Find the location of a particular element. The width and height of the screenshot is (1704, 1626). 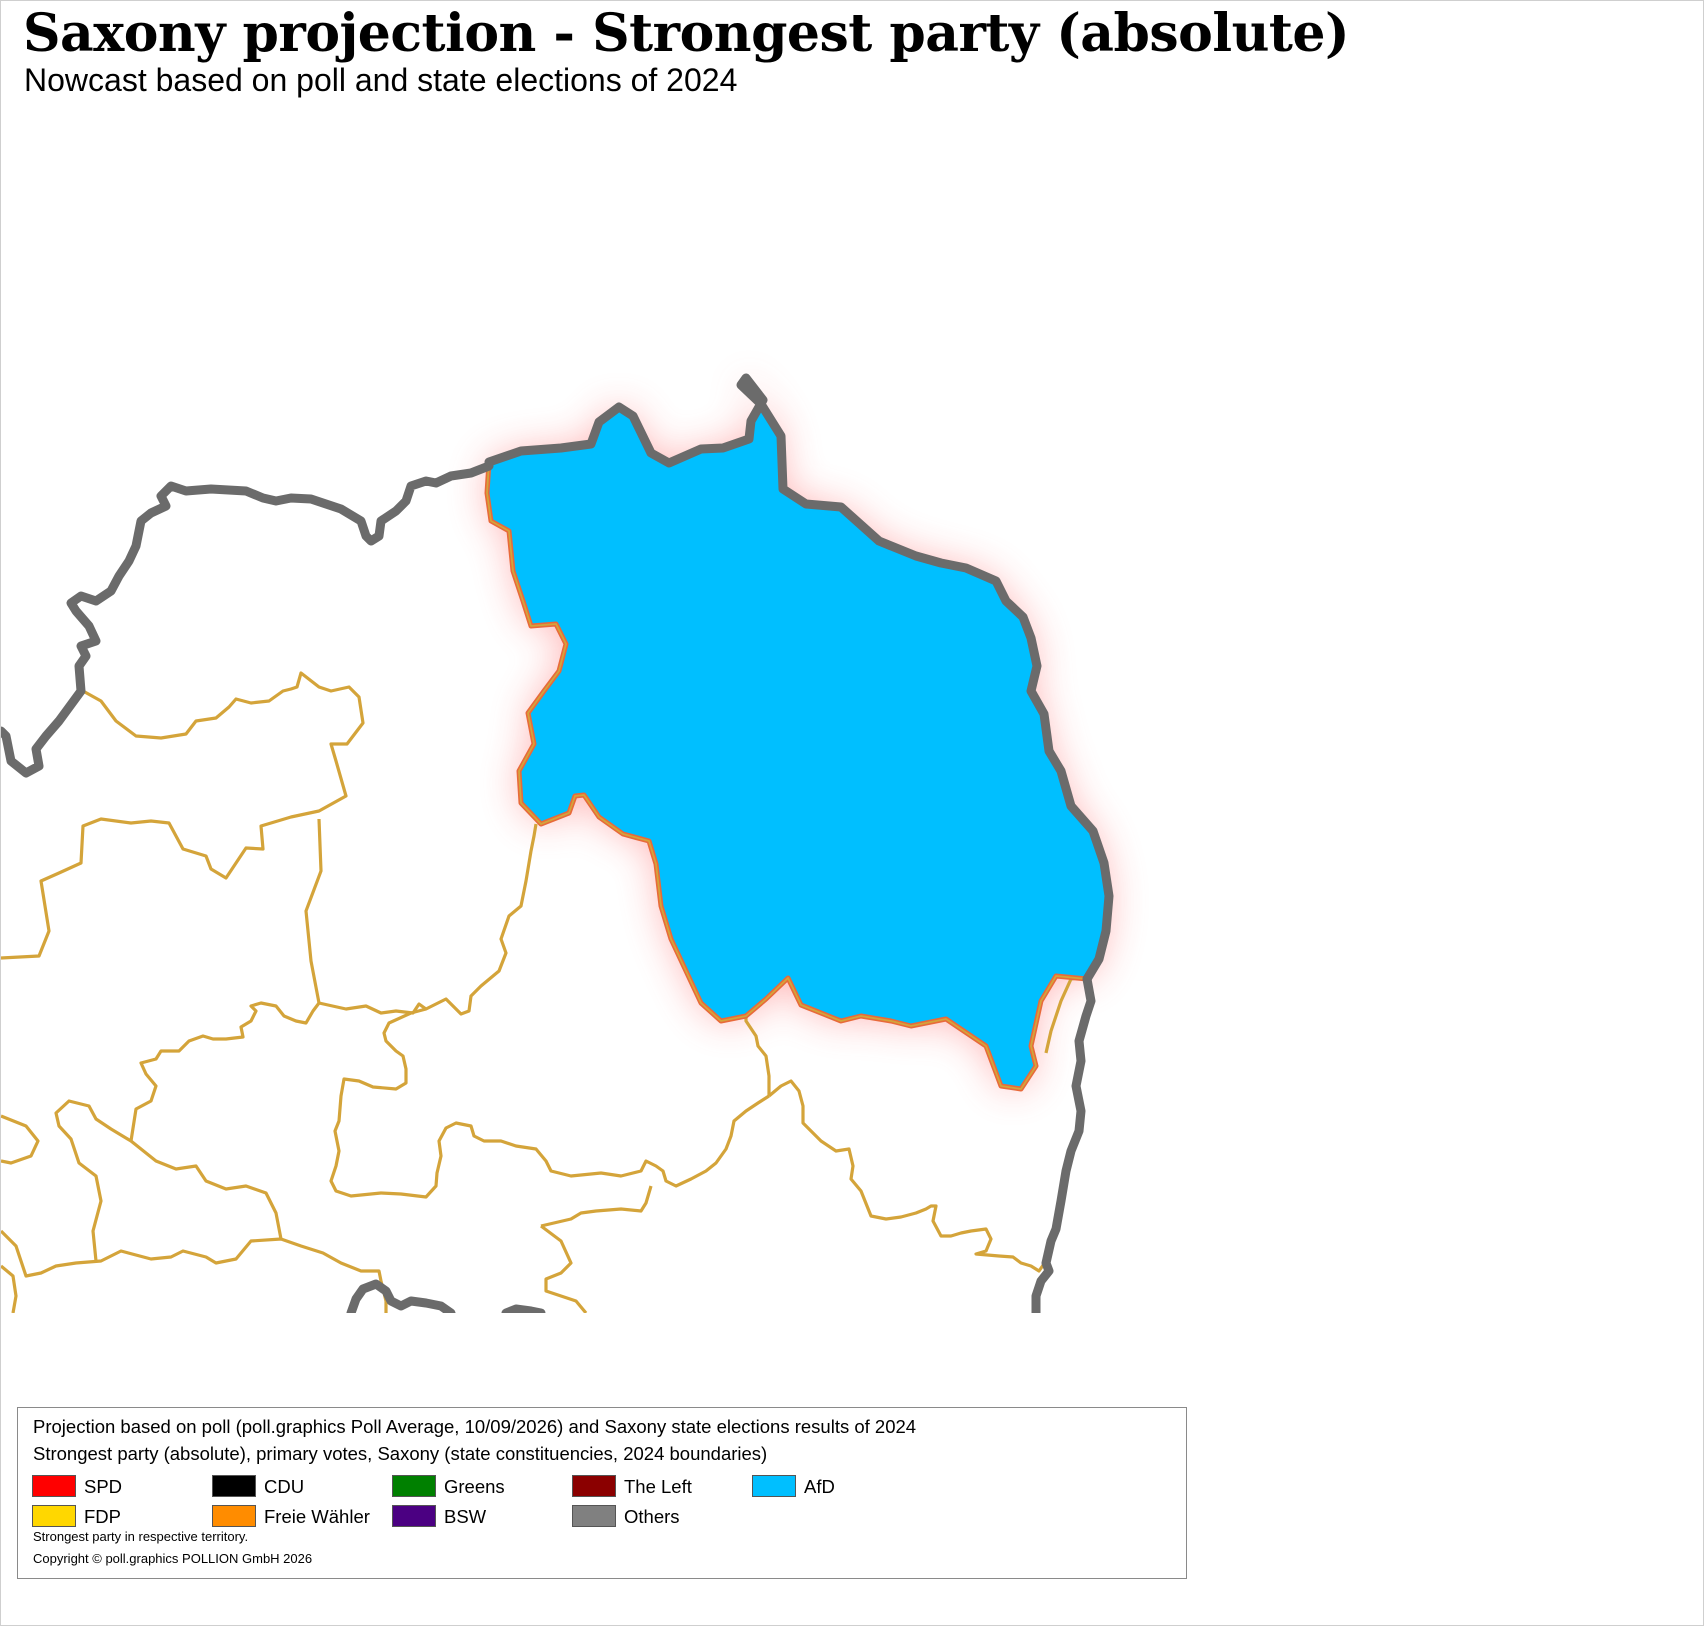

legend-label-fdp: FDP is located at coordinates (102, 1516).